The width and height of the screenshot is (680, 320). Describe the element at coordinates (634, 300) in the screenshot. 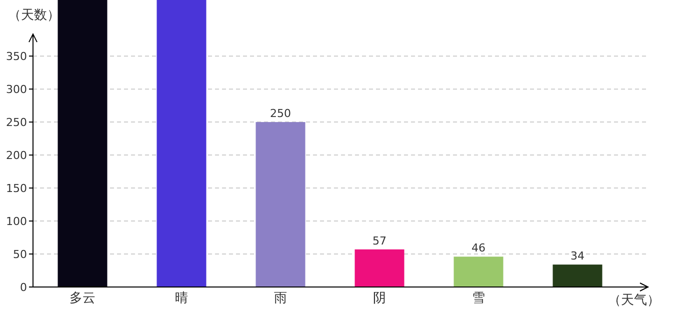

I see `x-axis-title: （天气）` at that location.